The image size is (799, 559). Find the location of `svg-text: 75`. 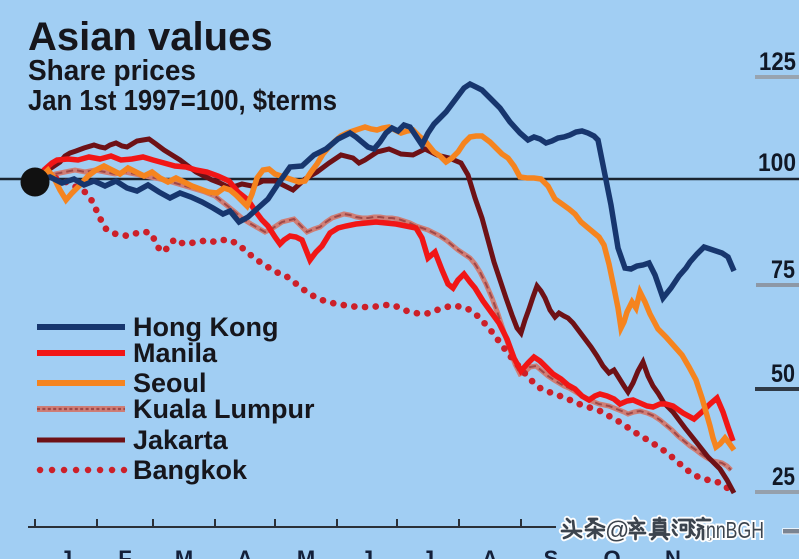

svg-text: 75 is located at coordinates (783, 270).